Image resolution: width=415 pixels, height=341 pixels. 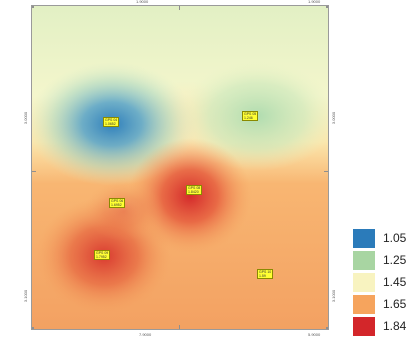 What do you see at coordinates (395, 326) in the screenshot?
I see `legend-label: 1.84` at bounding box center [395, 326].